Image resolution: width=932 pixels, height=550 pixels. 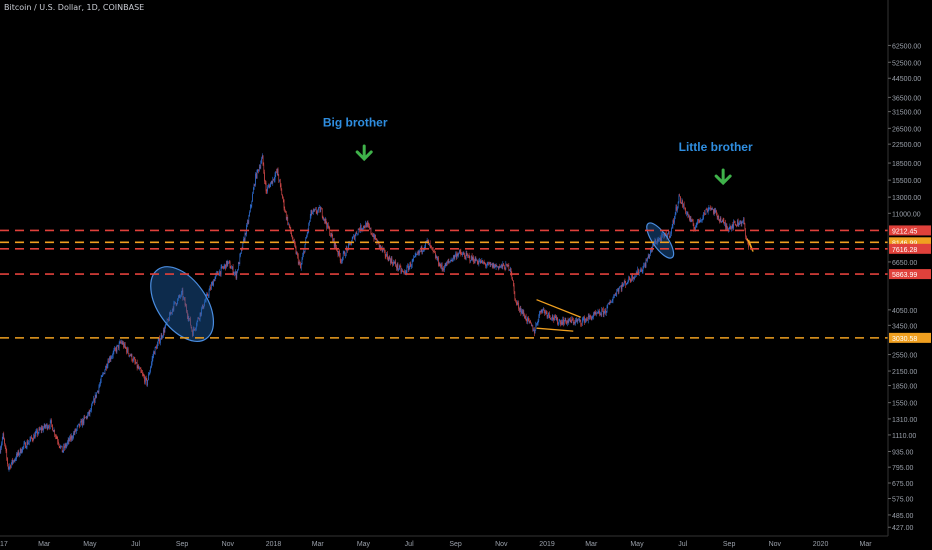 What do you see at coordinates (904, 231) in the screenshot?
I see `level-price-label: 9212.45` at bounding box center [904, 231].